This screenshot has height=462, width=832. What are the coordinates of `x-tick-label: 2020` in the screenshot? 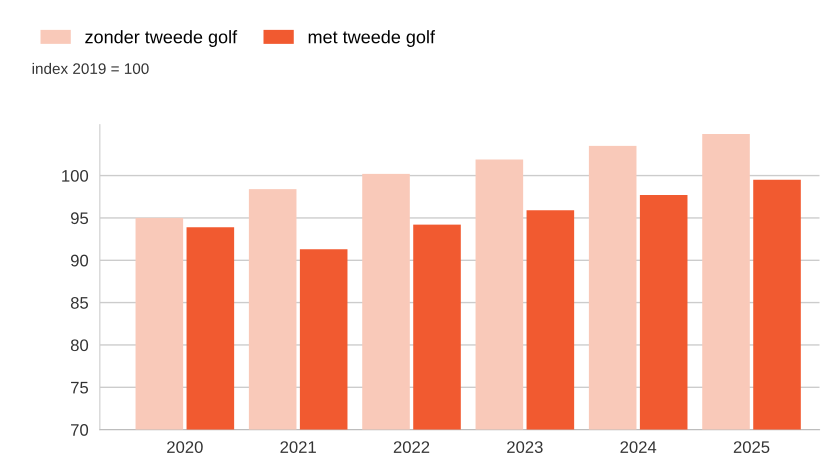 It's located at (185, 447).